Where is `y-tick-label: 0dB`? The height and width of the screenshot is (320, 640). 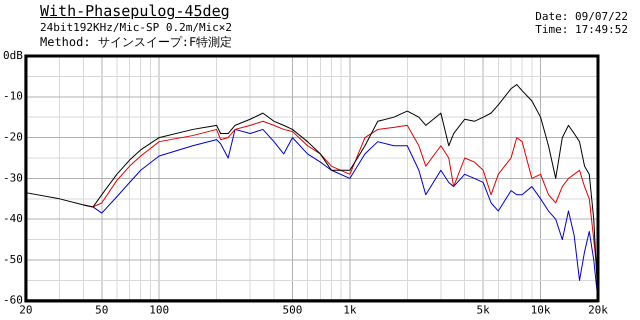 y-tick-label: 0dB is located at coordinates (13, 55).